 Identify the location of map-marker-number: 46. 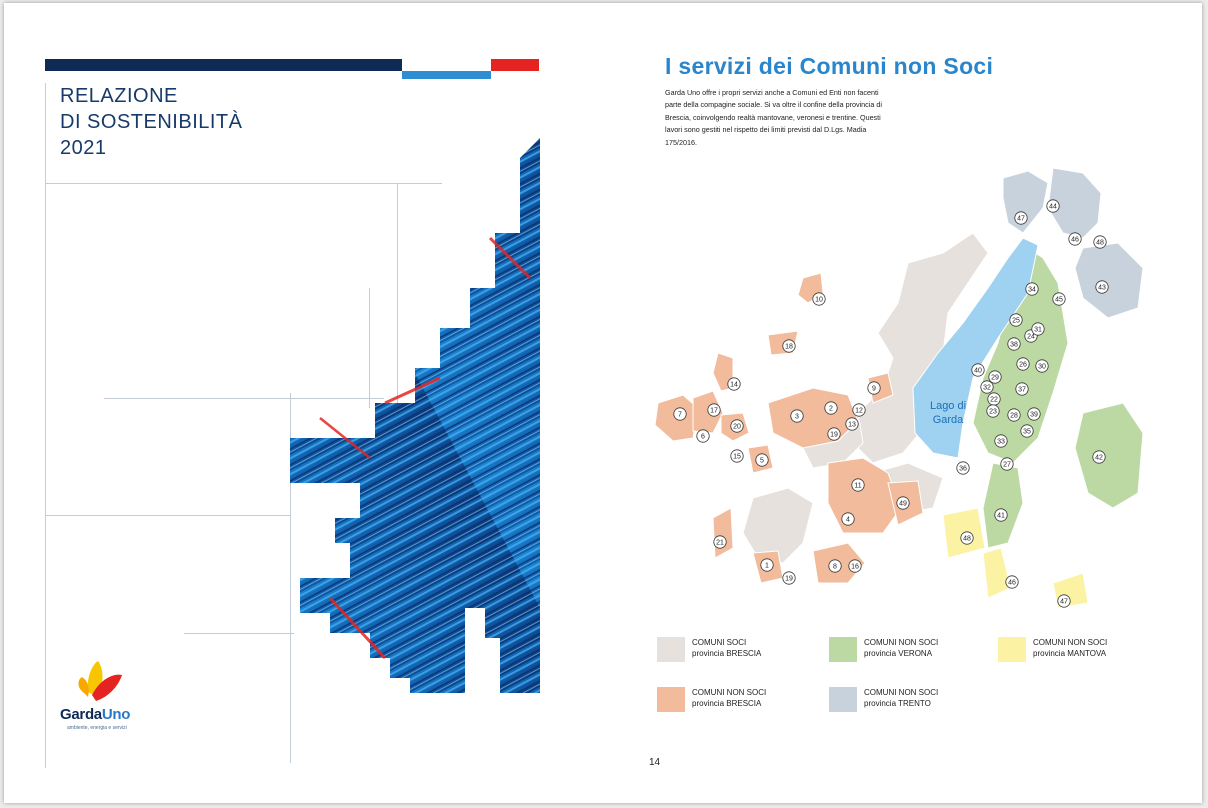
(1075, 240).